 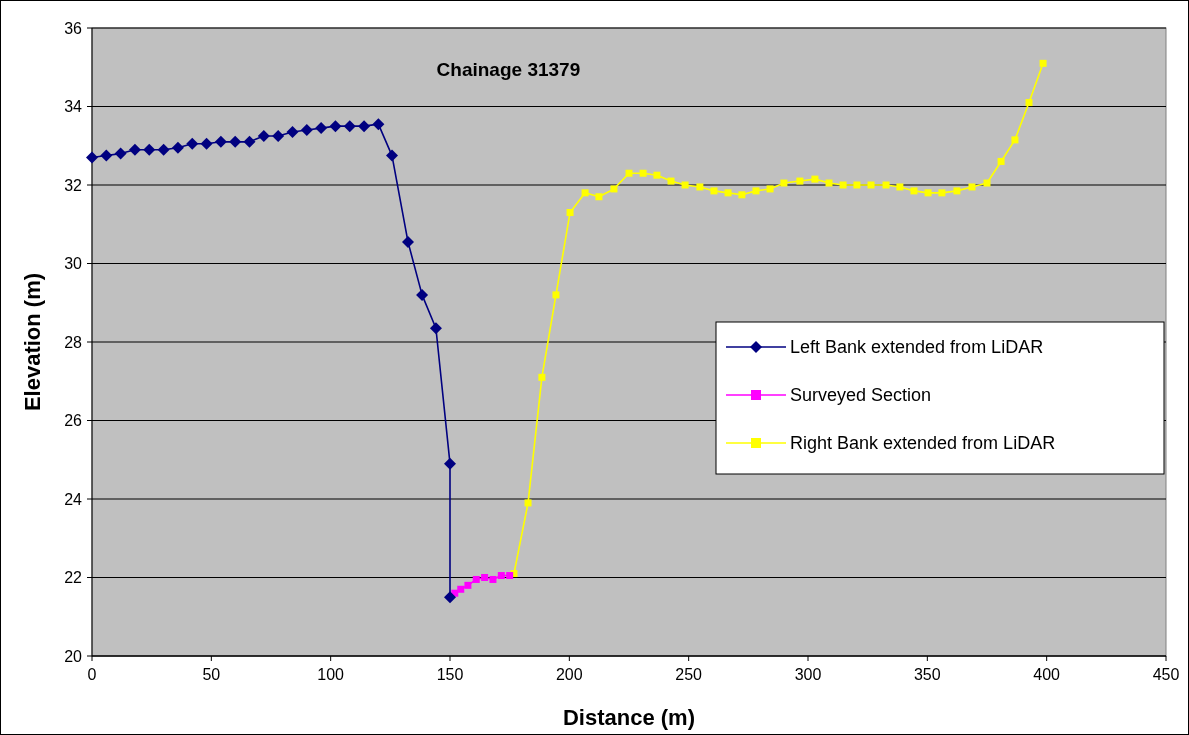 What do you see at coordinates (73, 264) in the screenshot?
I see `y-tick-label: 30` at bounding box center [73, 264].